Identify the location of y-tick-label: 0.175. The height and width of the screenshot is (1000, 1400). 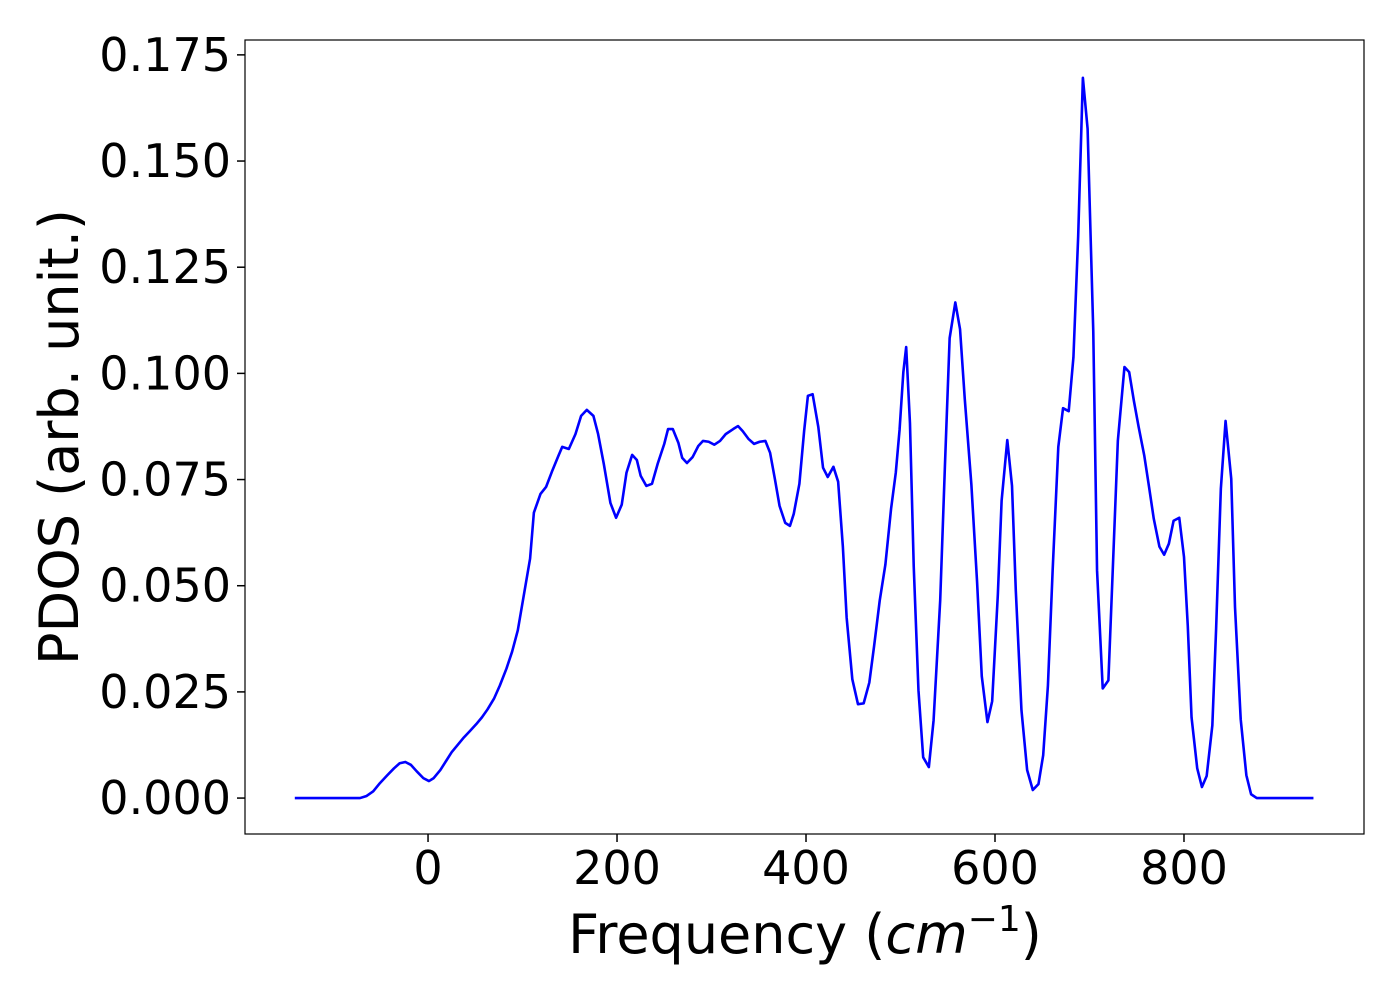
(165, 55).